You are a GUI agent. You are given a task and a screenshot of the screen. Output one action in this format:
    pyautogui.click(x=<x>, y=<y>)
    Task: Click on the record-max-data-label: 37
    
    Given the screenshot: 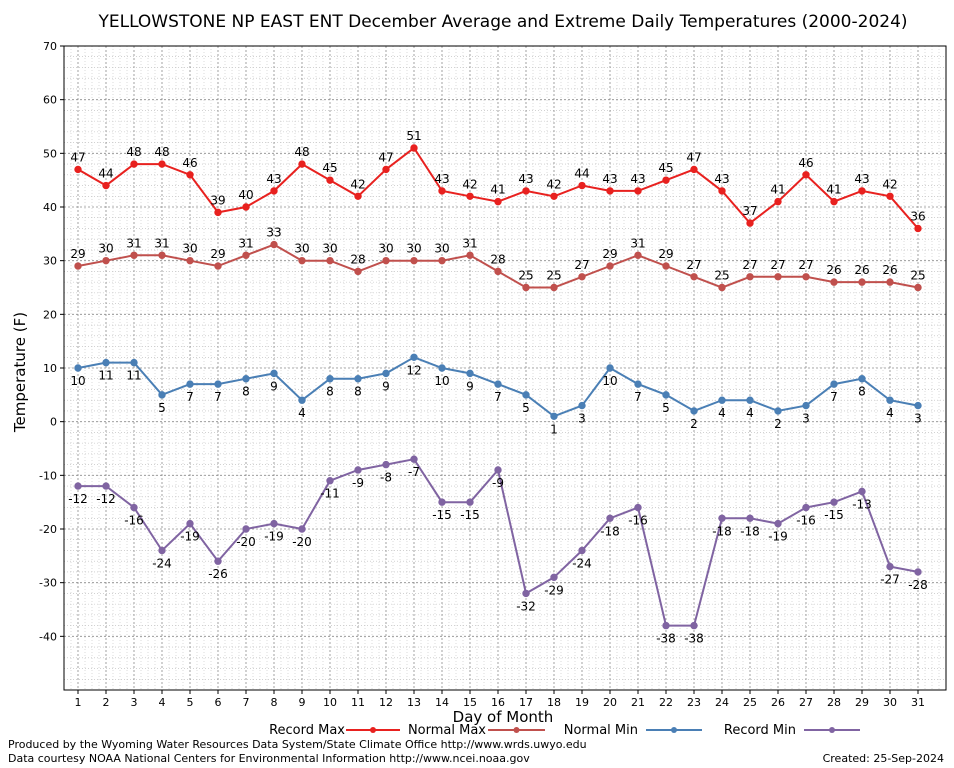 What is the action you would take?
    pyautogui.click(x=749, y=211)
    